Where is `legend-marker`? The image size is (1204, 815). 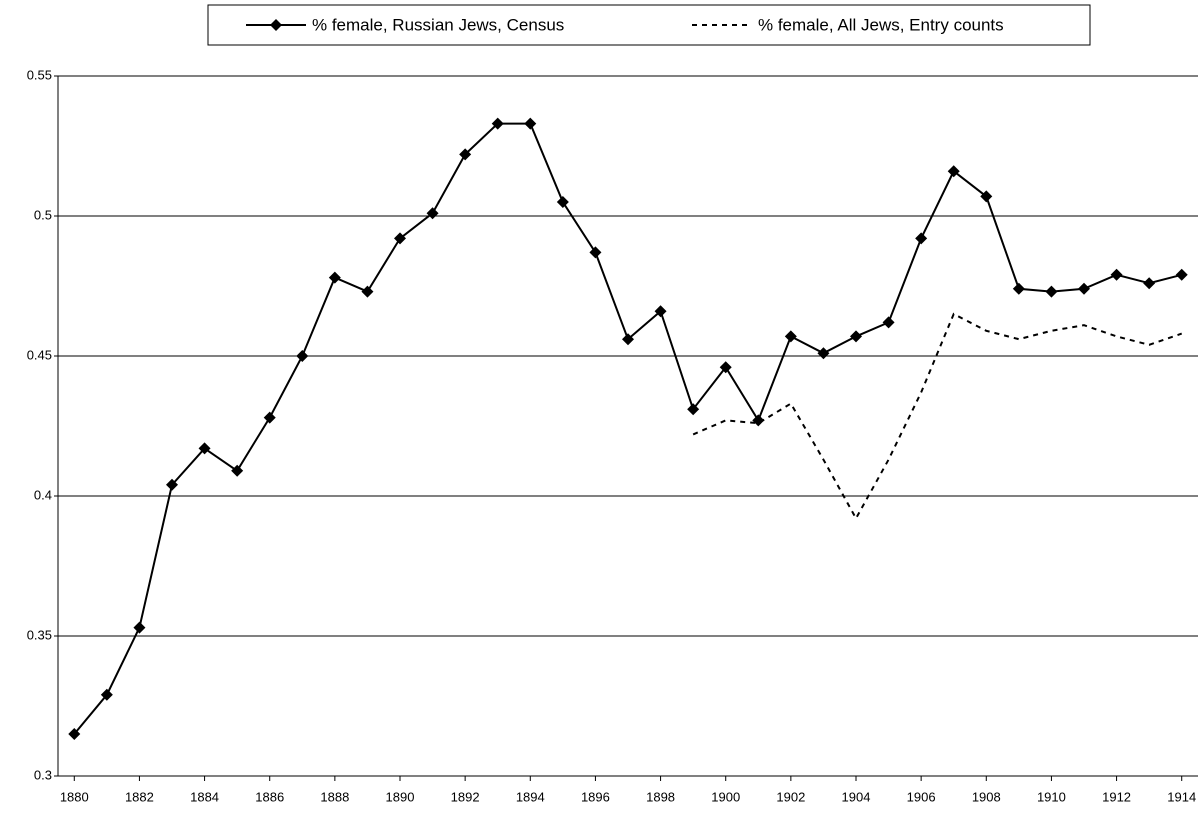
legend-marker is located at coordinates (276, 25).